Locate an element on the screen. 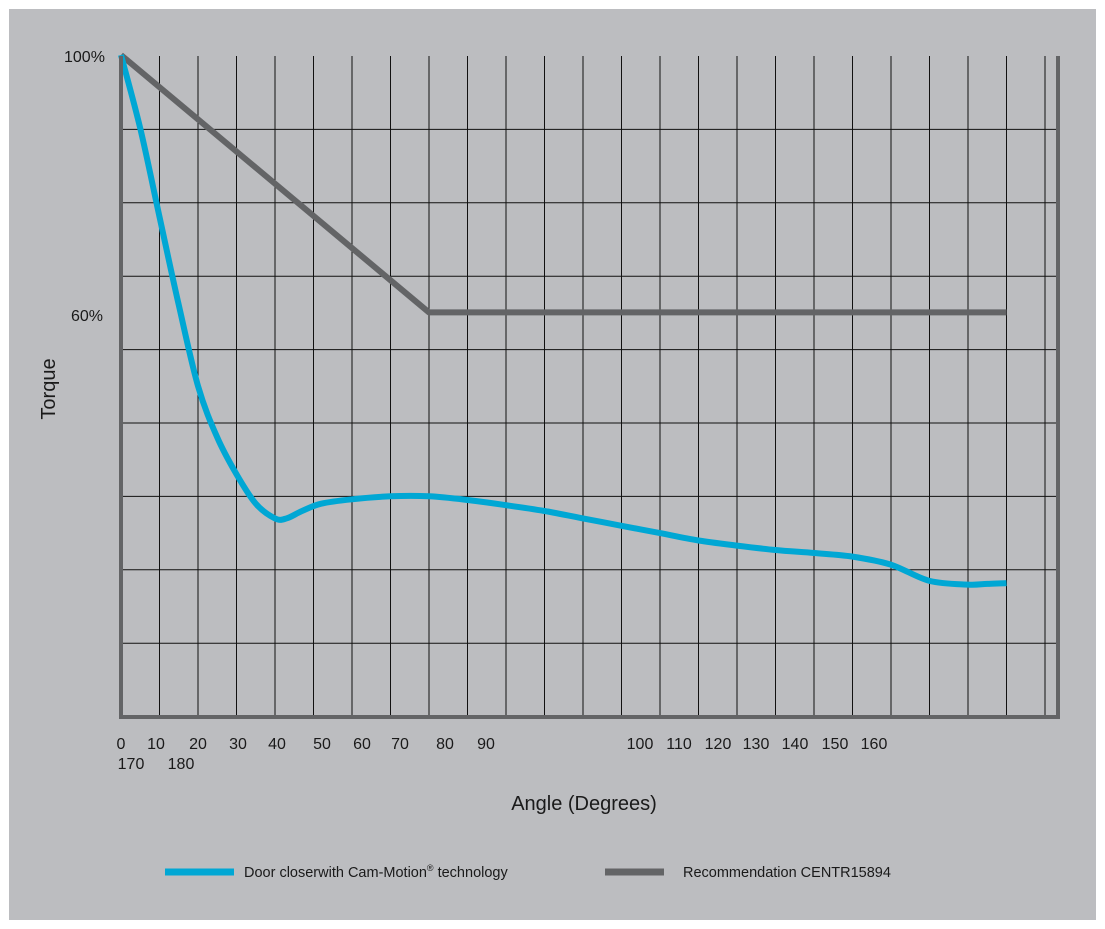 The width and height of the screenshot is (1105, 929). x-tick-label: 10 is located at coordinates (156, 744).